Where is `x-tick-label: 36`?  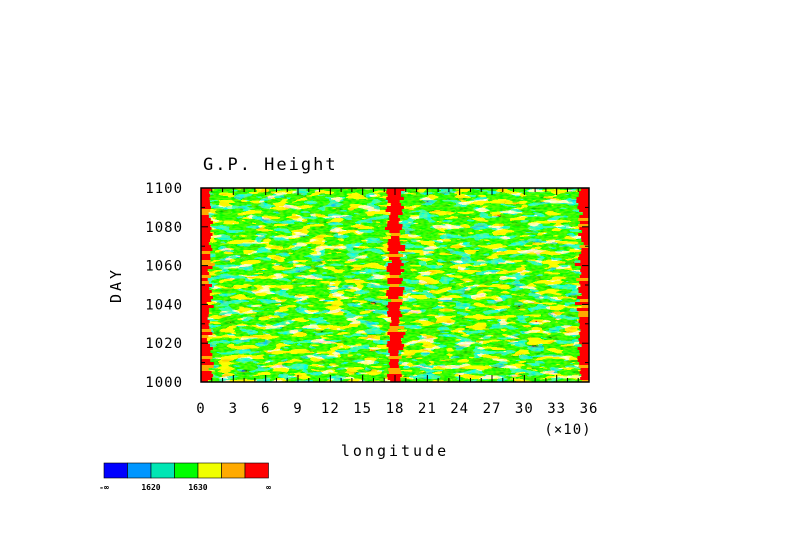
x-tick-label: 36 is located at coordinates (589, 409).